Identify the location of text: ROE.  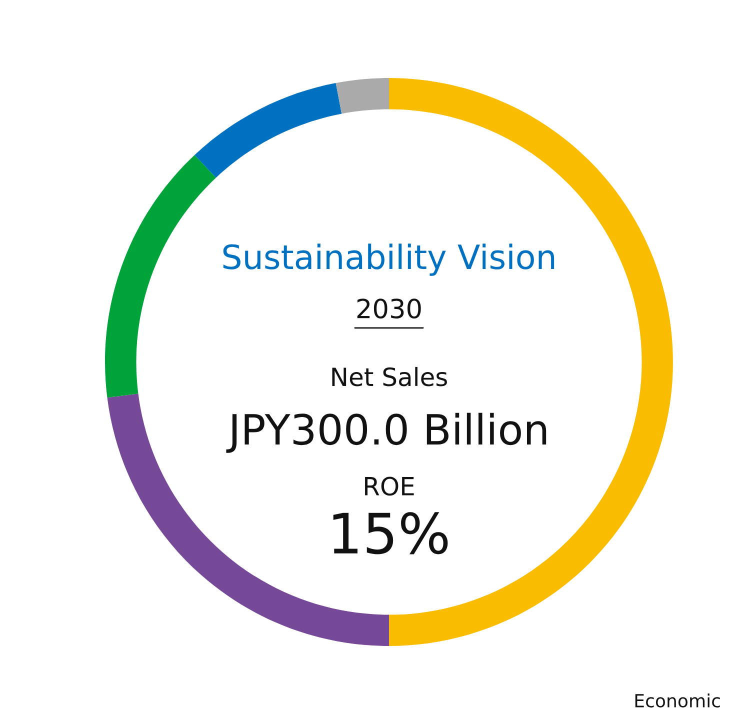
(389, 486).